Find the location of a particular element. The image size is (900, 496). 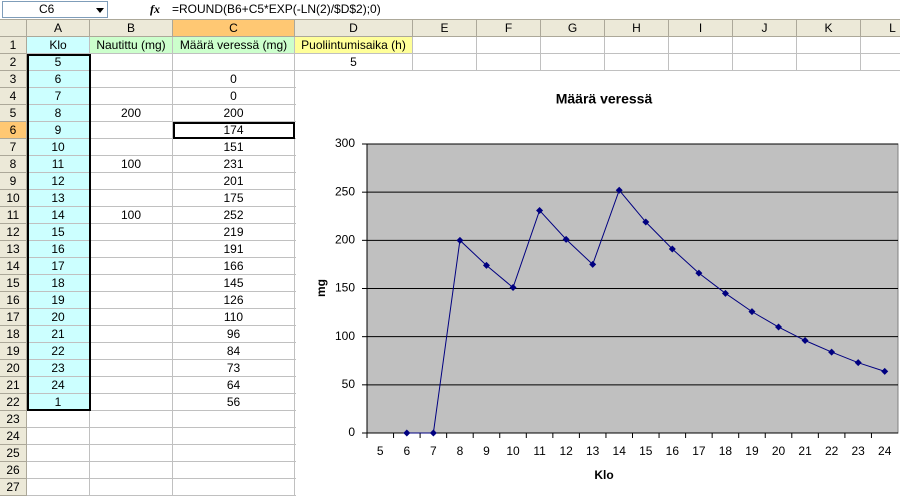

cell: 15 is located at coordinates (58, 232).